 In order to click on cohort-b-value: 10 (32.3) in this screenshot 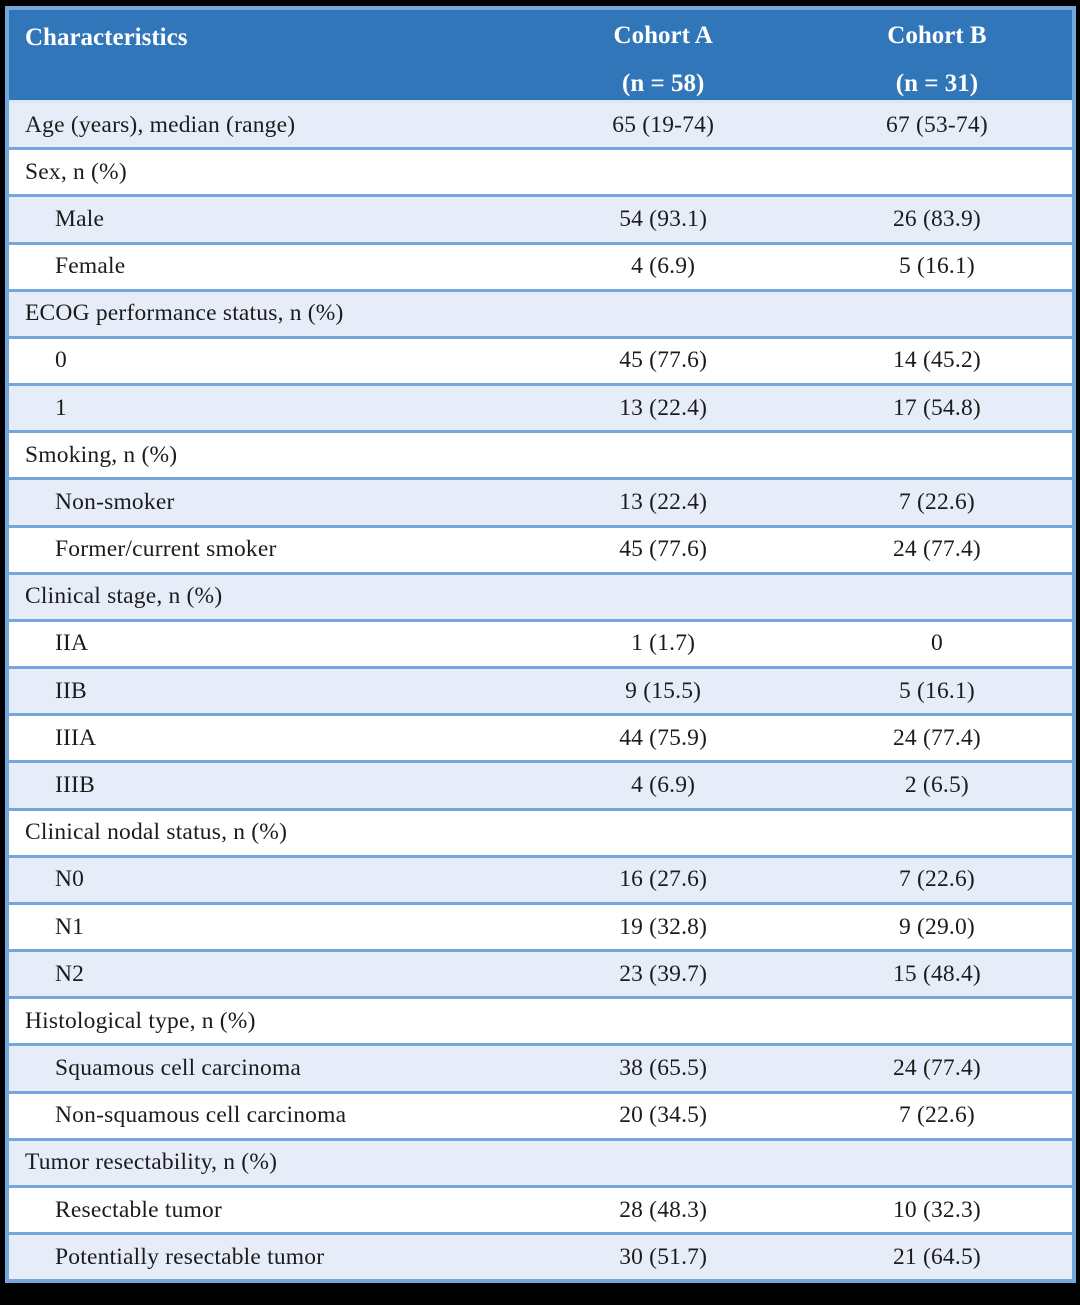, I will do `click(936, 1209)`.